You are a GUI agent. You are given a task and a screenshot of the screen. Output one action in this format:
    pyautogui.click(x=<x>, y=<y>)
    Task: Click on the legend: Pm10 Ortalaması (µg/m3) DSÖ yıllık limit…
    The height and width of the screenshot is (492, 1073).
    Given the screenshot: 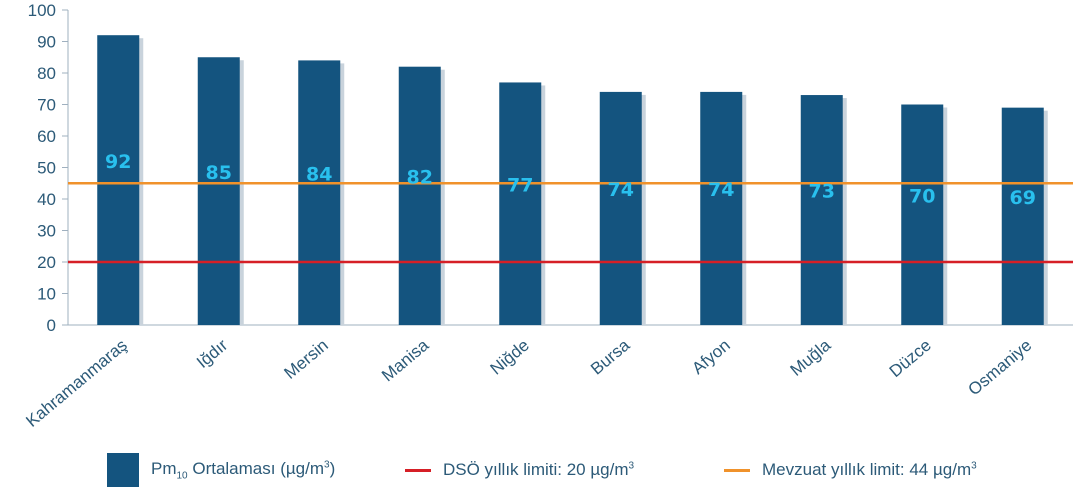 What is the action you would take?
    pyautogui.click(x=536, y=470)
    